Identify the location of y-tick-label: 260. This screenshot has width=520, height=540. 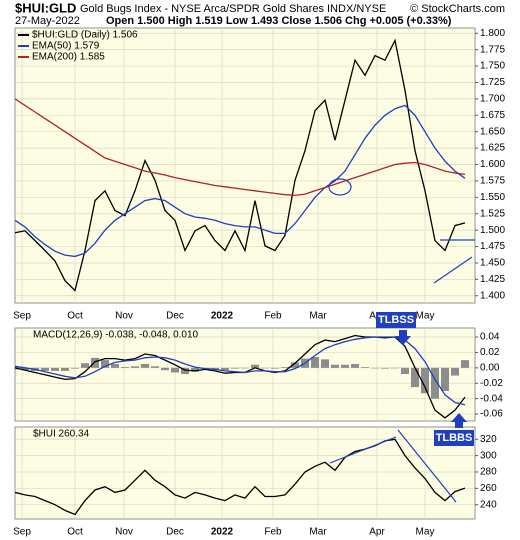
(488, 488).